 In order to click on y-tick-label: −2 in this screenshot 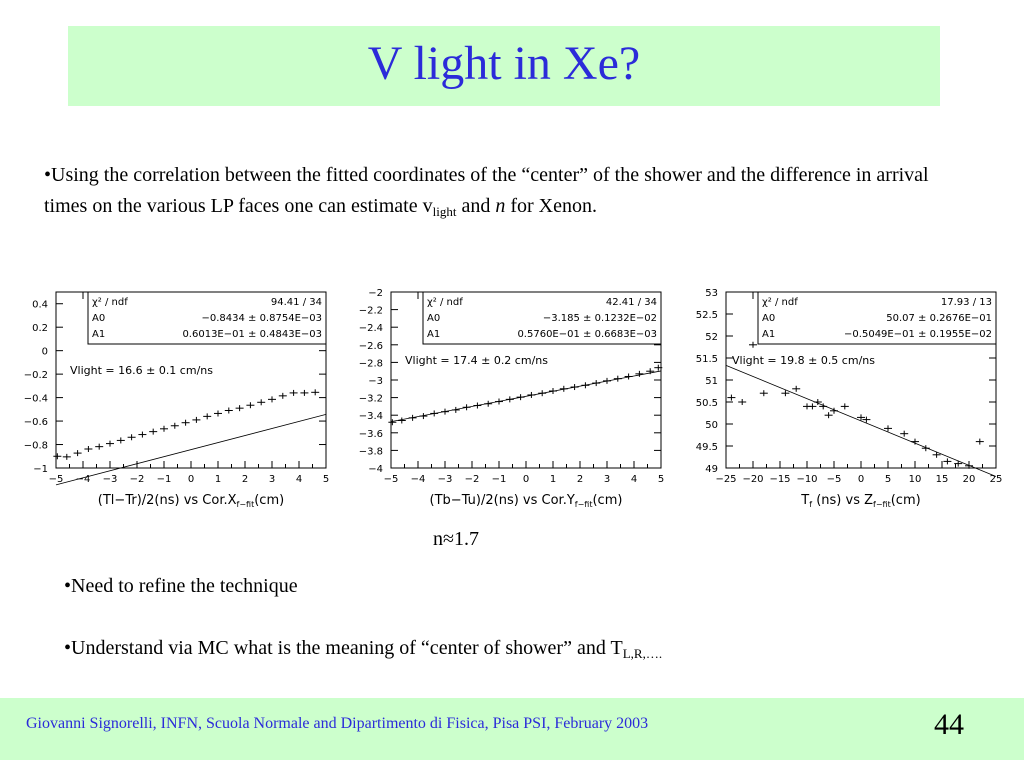, I will do `click(375, 293)`.